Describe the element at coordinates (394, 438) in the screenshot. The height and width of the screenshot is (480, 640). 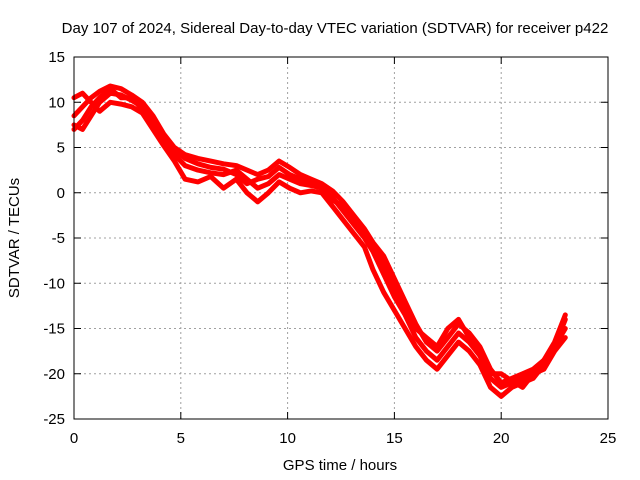
I see `x-tick-label: 15` at that location.